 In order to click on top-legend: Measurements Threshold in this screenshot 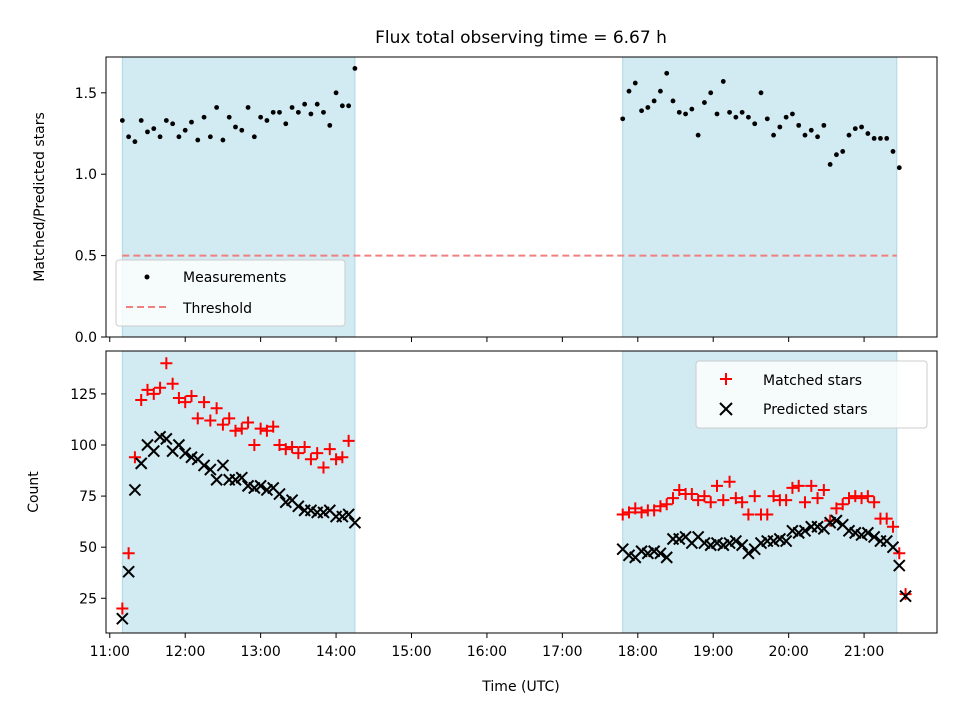, I will do `click(230, 293)`.